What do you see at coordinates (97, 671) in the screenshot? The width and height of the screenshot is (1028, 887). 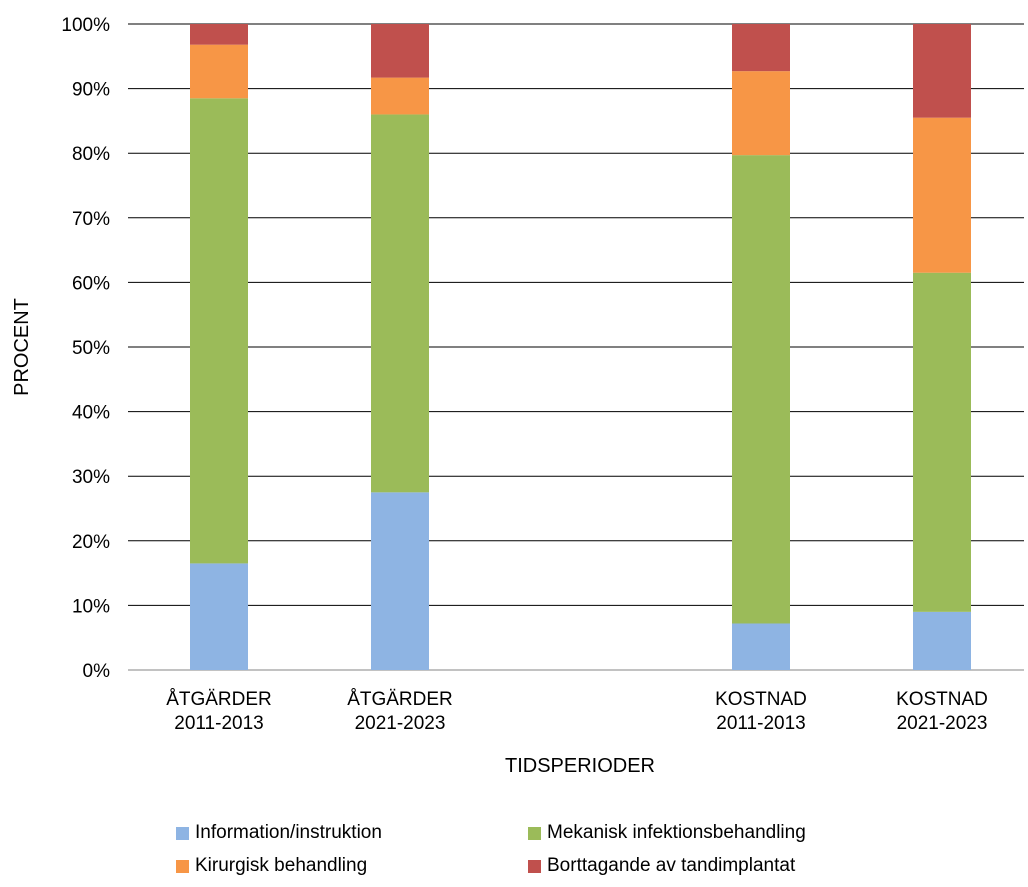 I see `y-tick-label: 0%` at bounding box center [97, 671].